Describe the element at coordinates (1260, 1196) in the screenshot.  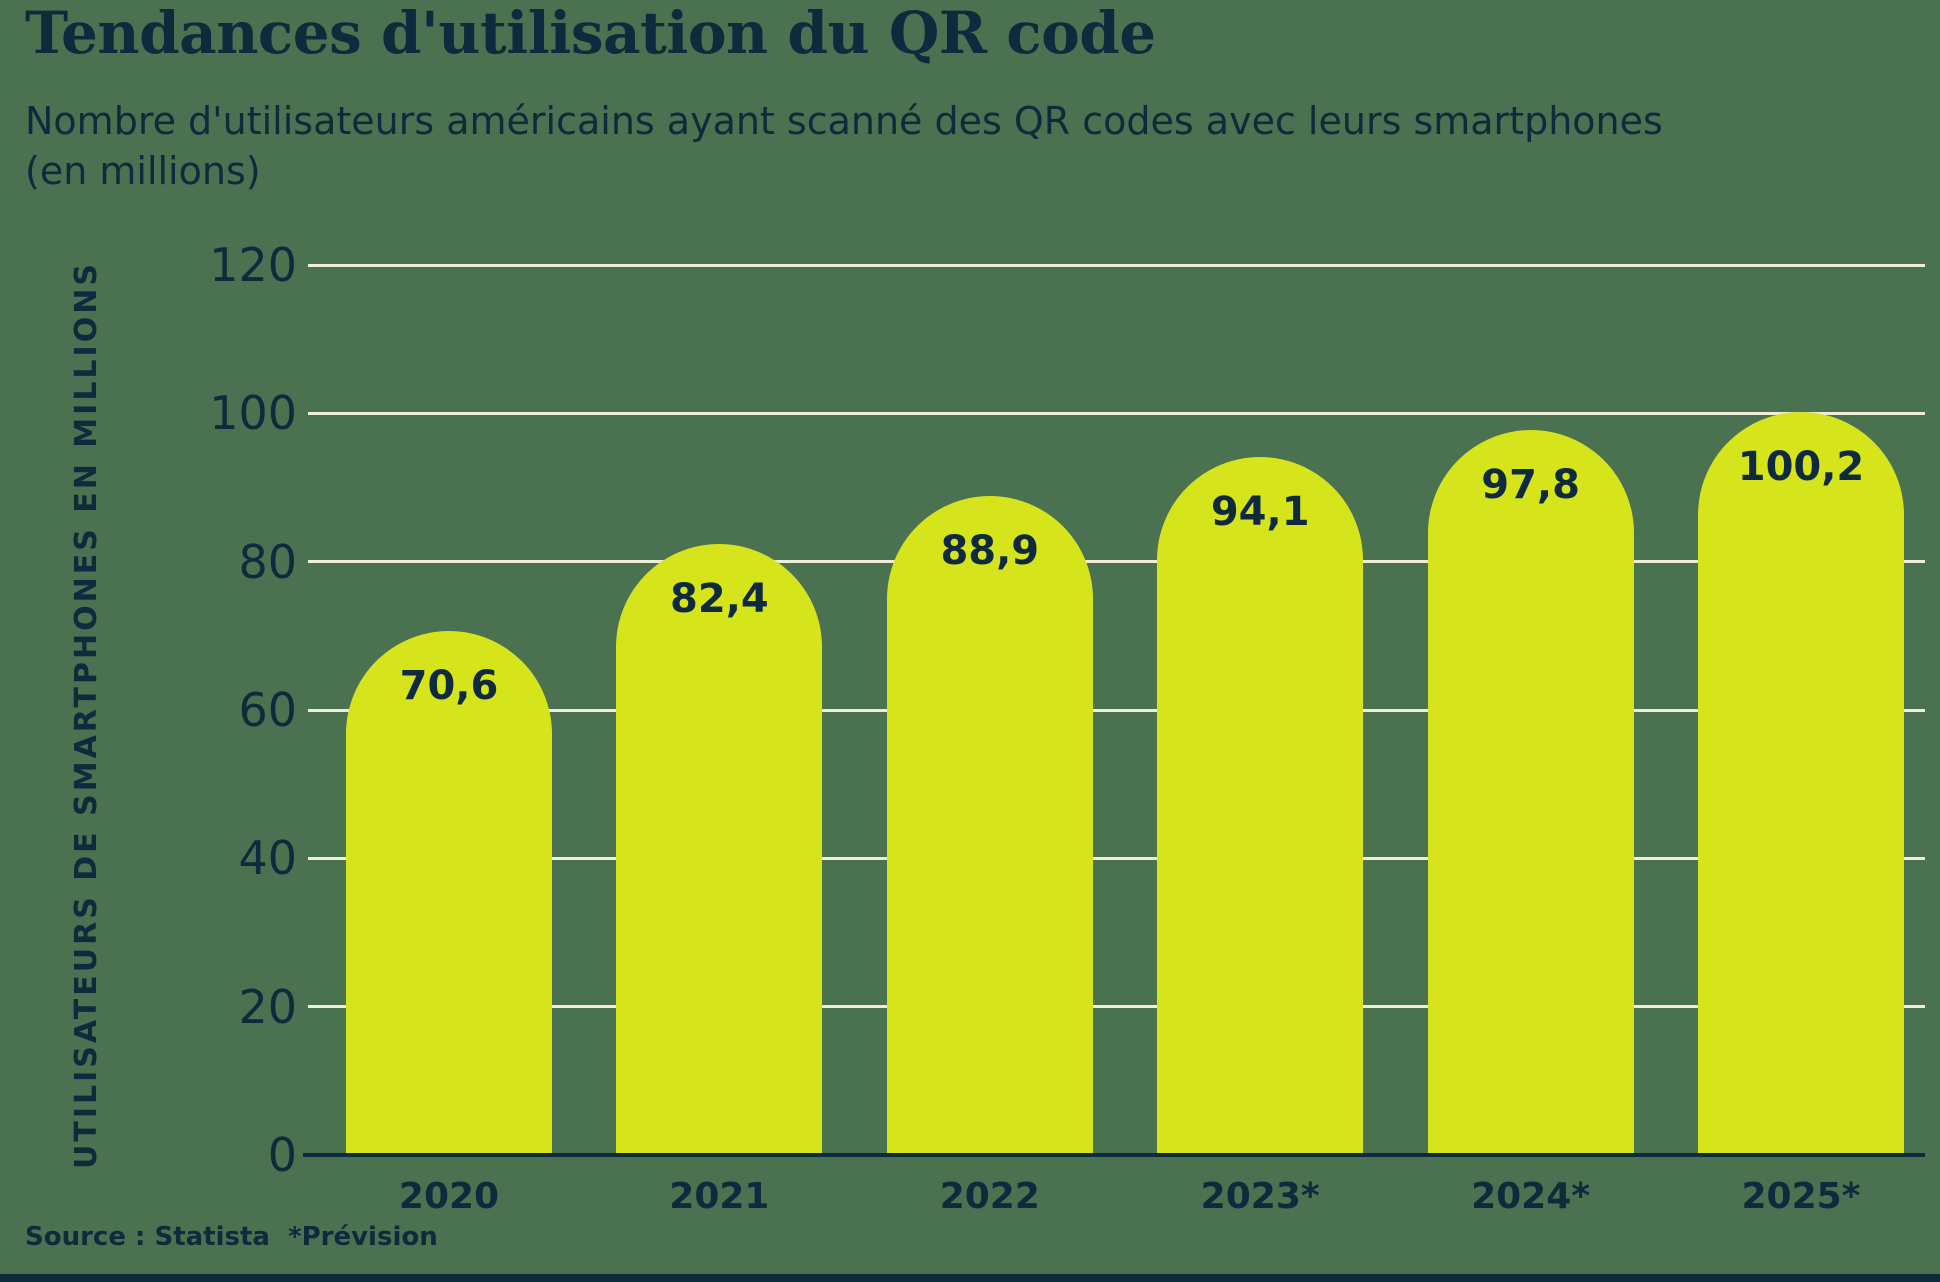
I see `x-tick-label-2023*: 2023*` at that location.